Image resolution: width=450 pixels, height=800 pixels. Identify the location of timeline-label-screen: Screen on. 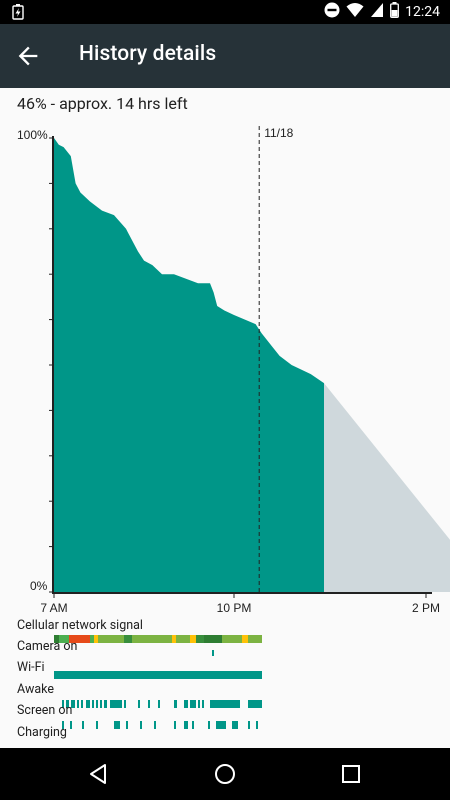
(45, 710).